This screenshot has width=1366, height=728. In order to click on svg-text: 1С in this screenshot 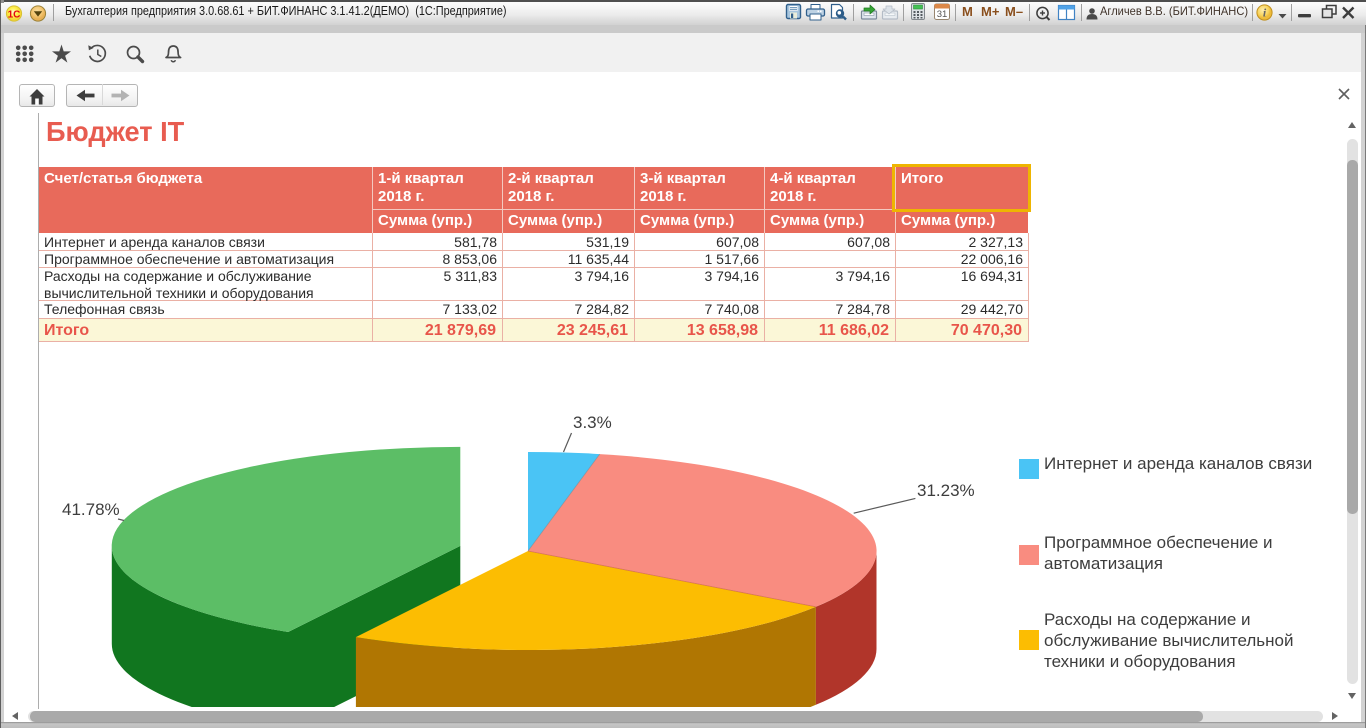, I will do `click(14, 15)`.